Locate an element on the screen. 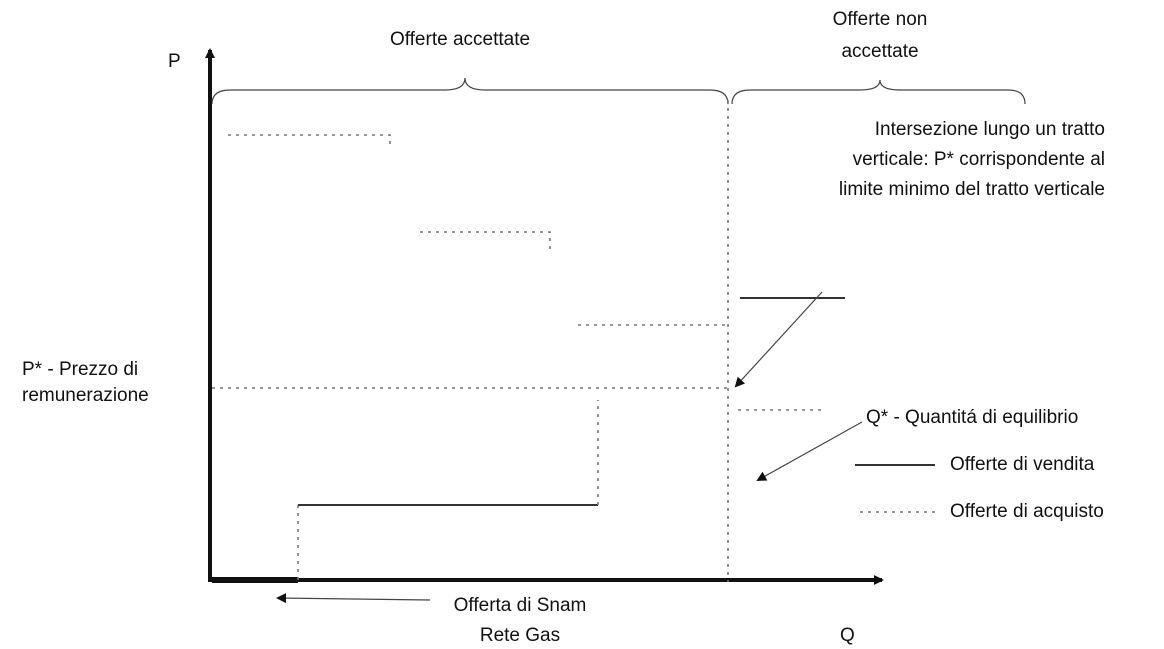  brace-not-accepted is located at coordinates (878, 92).